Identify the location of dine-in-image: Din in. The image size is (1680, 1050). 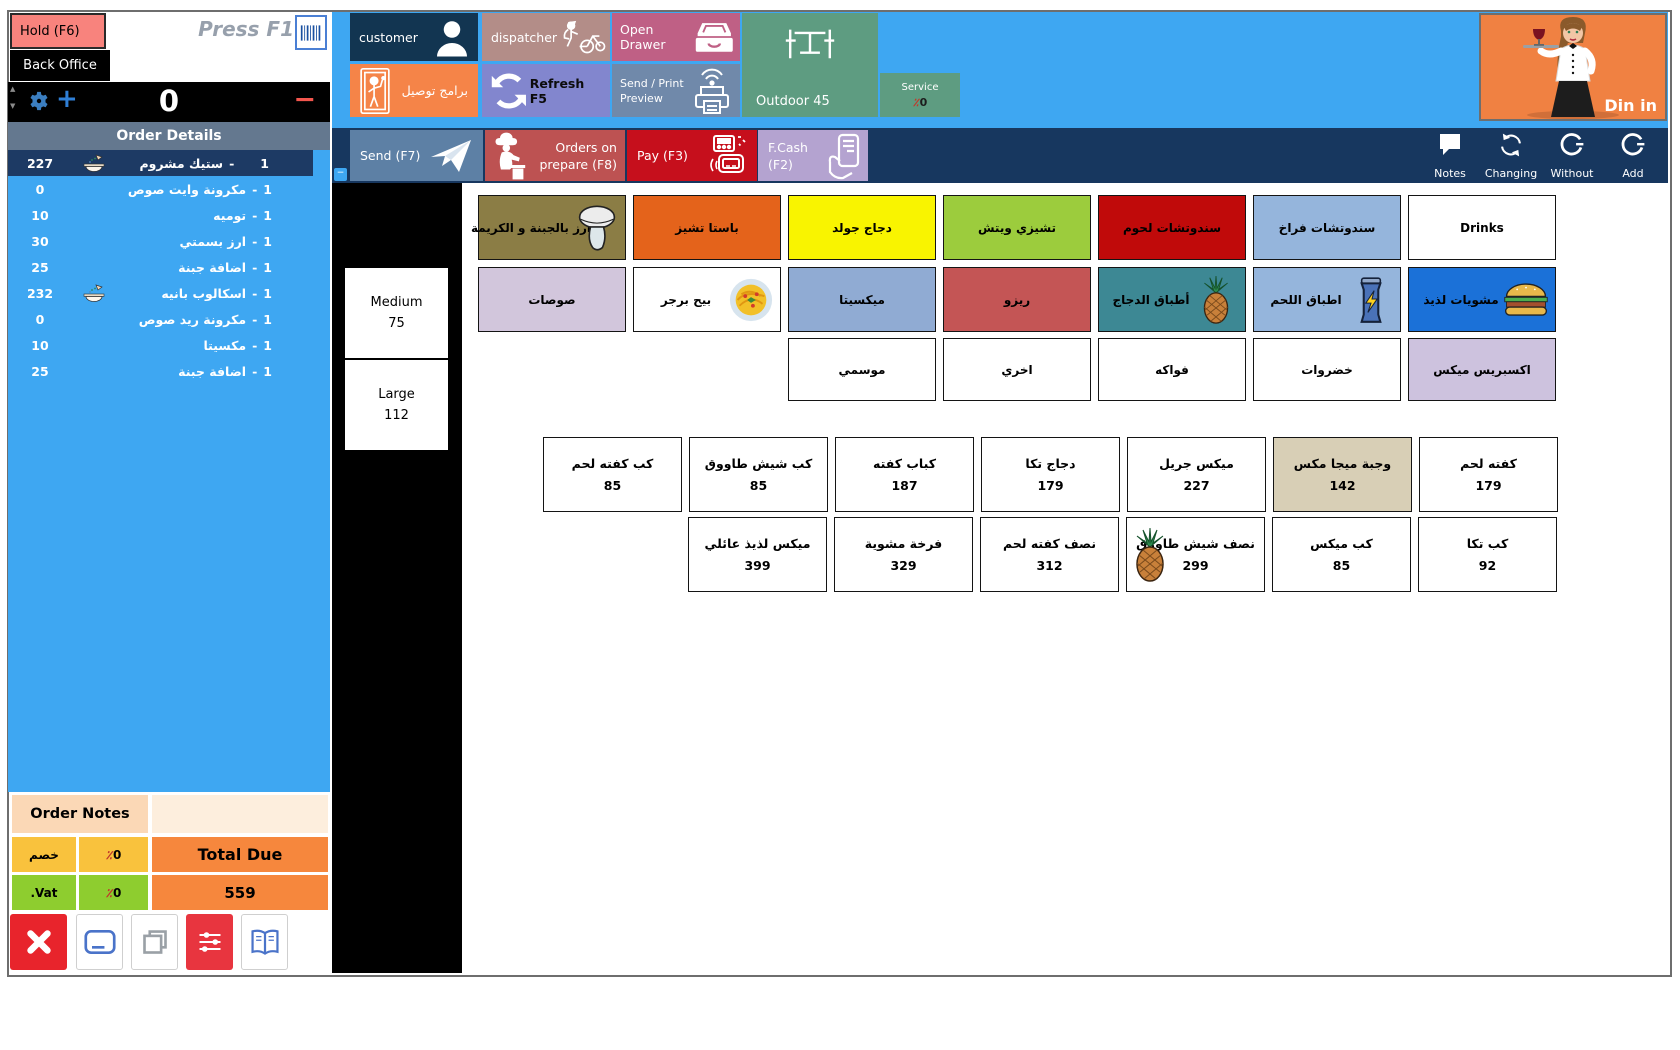
(1573, 67).